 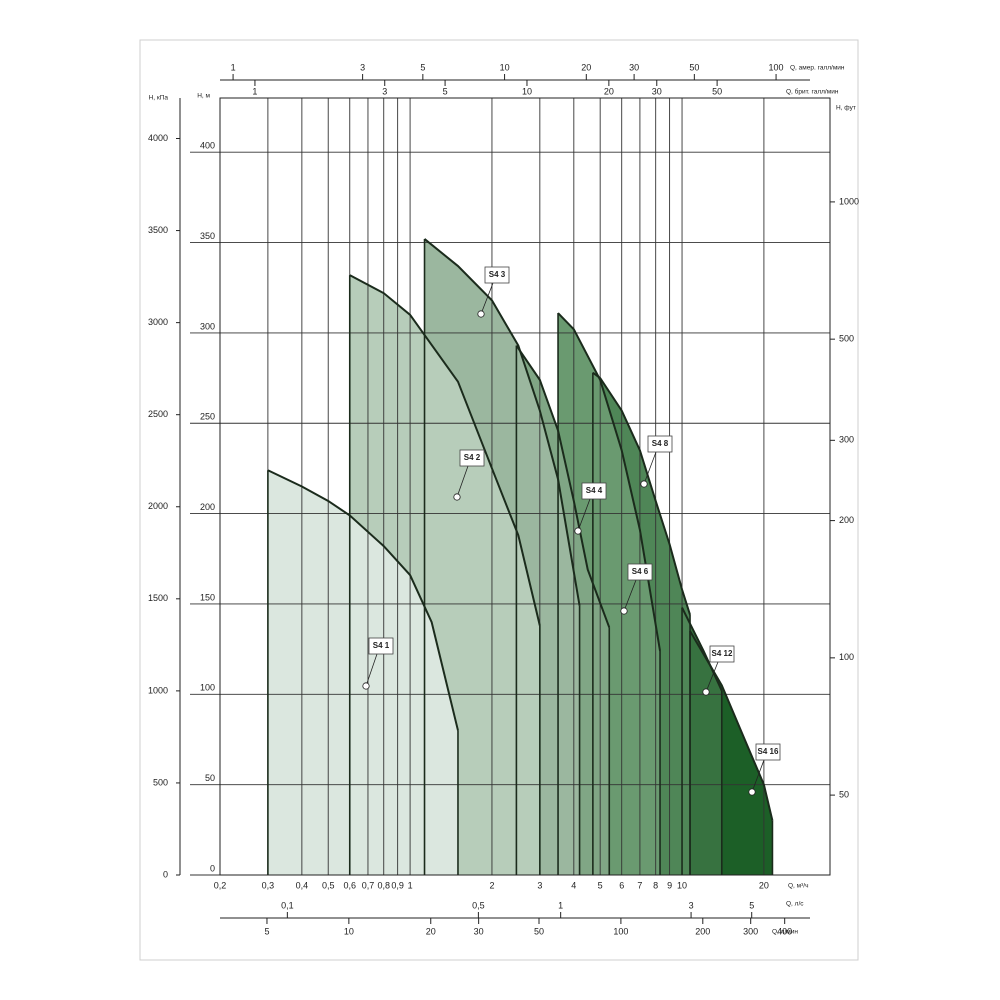 What do you see at coordinates (750, 931) in the screenshot?
I see `secondary-tick-label: 300` at bounding box center [750, 931].